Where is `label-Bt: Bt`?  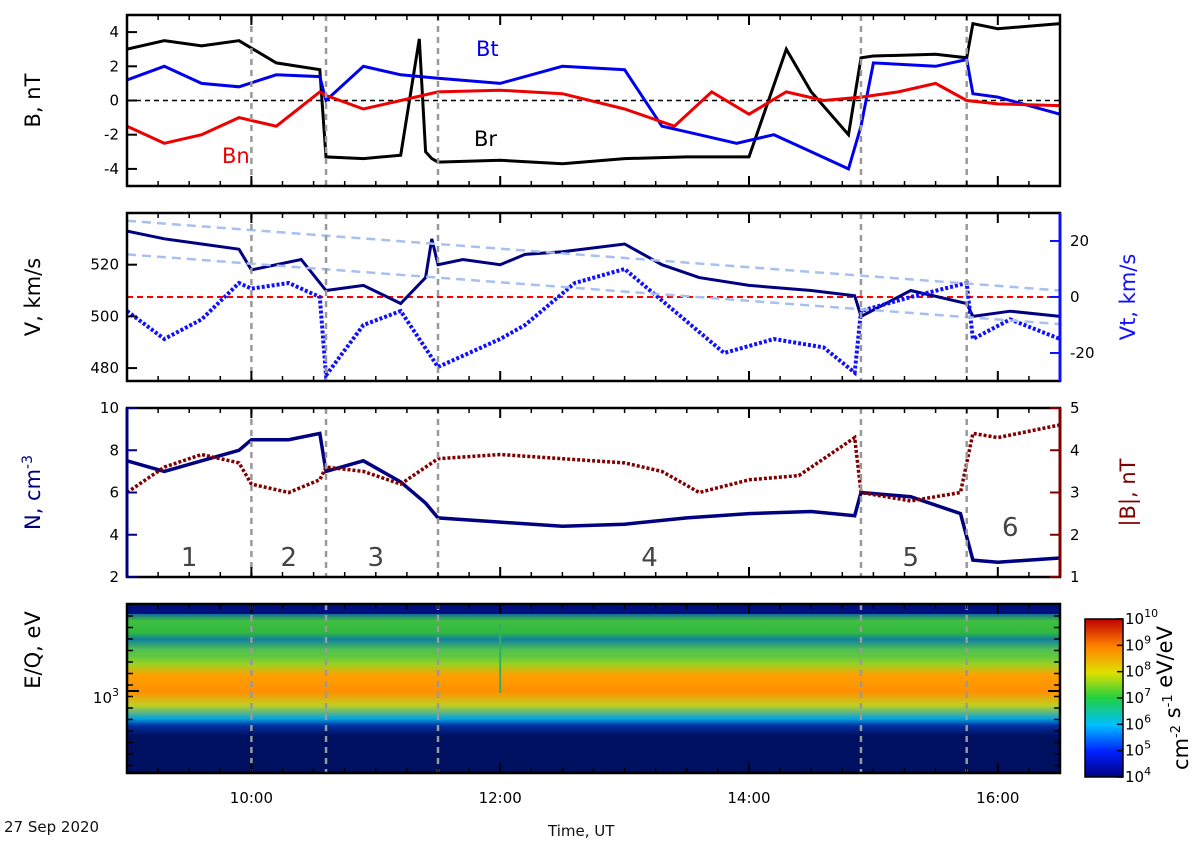
label-Bt: Bt is located at coordinates (487, 49).